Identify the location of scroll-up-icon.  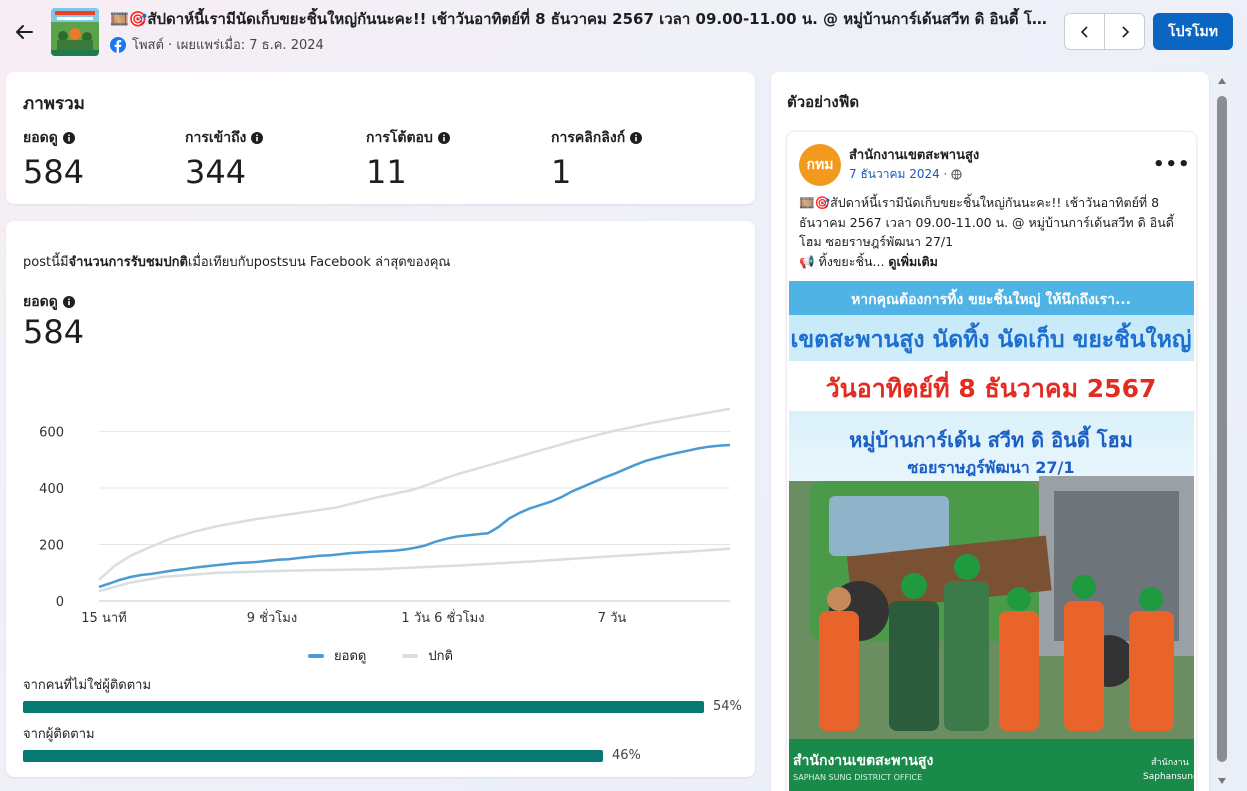
(1222, 81).